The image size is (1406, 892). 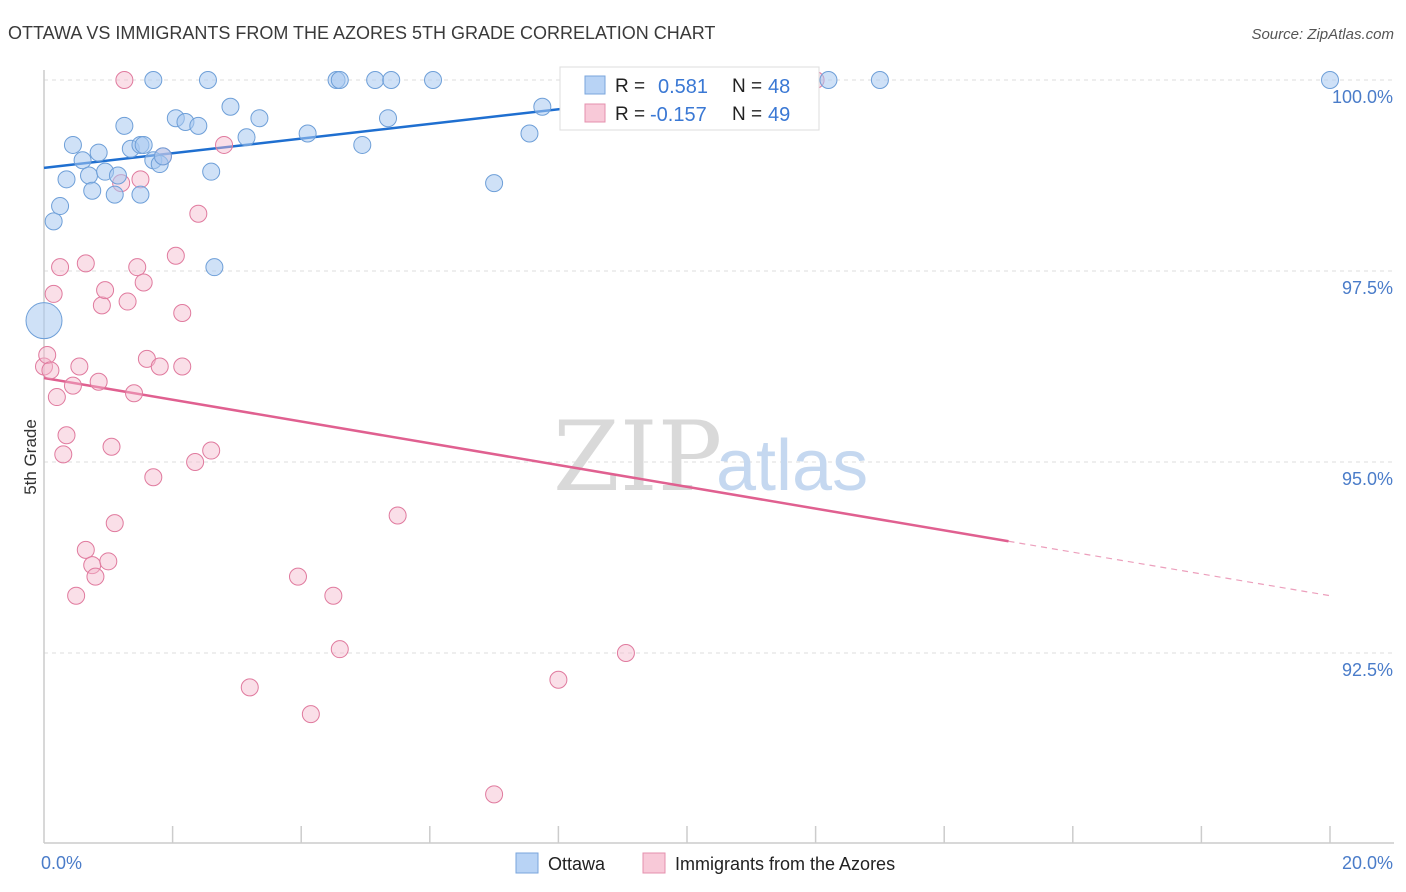 What do you see at coordinates (1367, 670) in the screenshot?
I see `y-tick-label-3: 92.5%` at bounding box center [1367, 670].